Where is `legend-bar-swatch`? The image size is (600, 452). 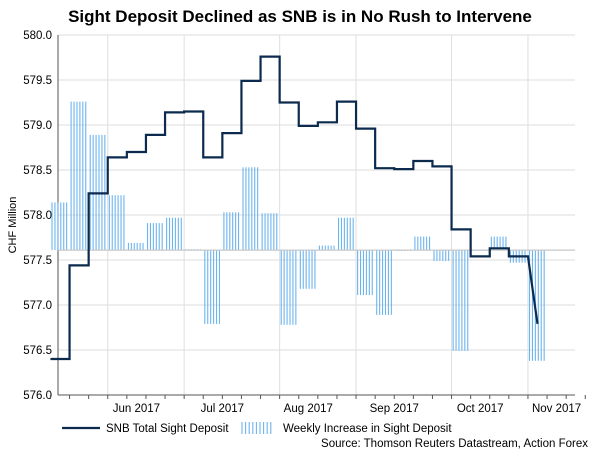
legend-bar-swatch is located at coordinates (256, 428).